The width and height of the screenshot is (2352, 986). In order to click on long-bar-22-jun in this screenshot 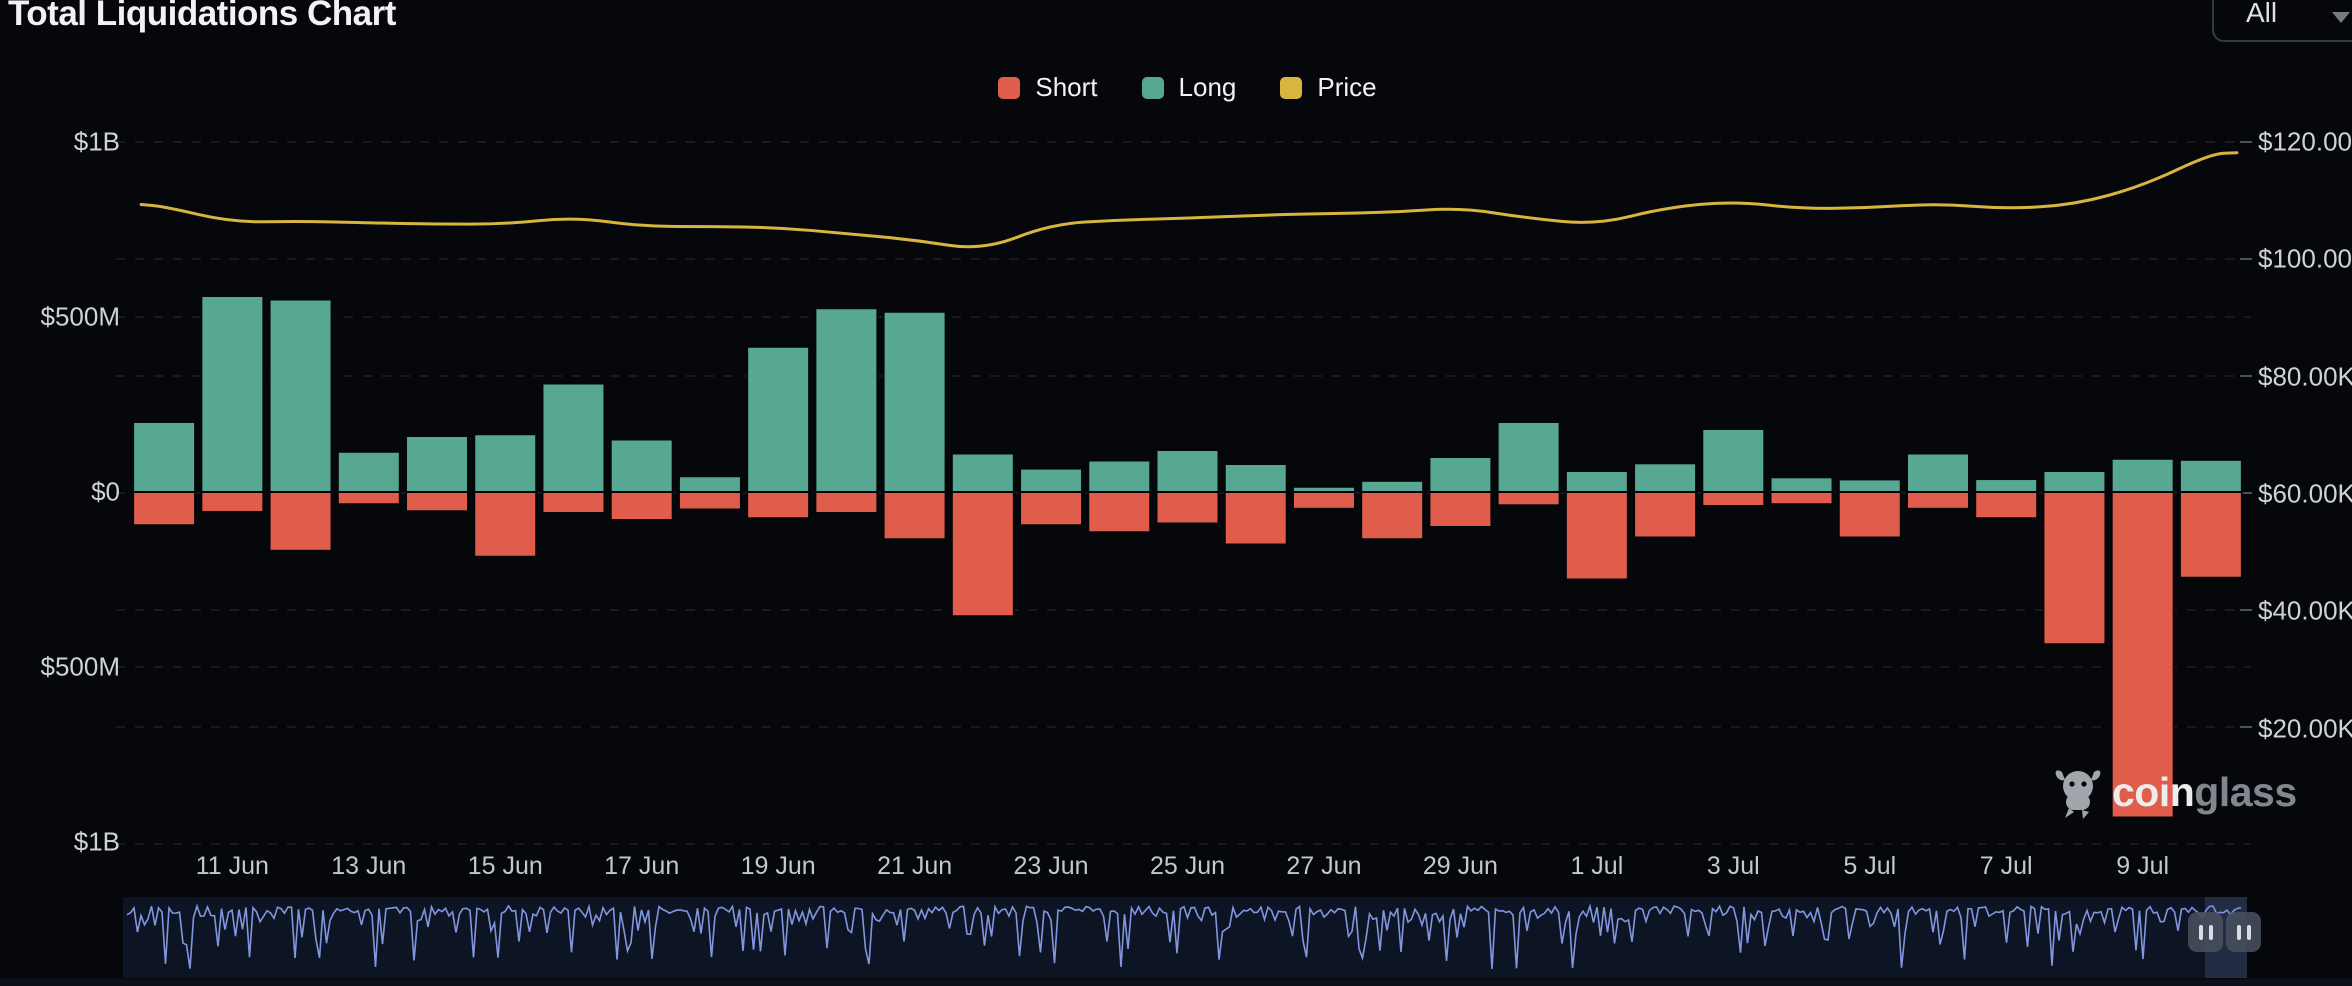, I will do `click(982, 472)`.